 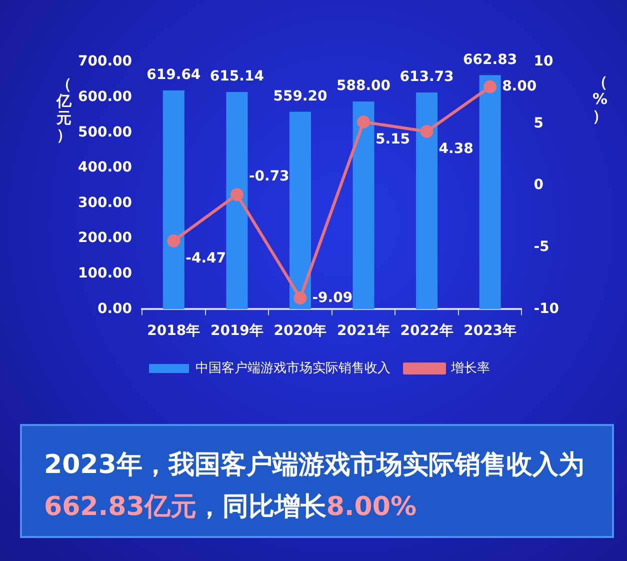 What do you see at coordinates (237, 76) in the screenshot?
I see `data-label: 615.14` at bounding box center [237, 76].